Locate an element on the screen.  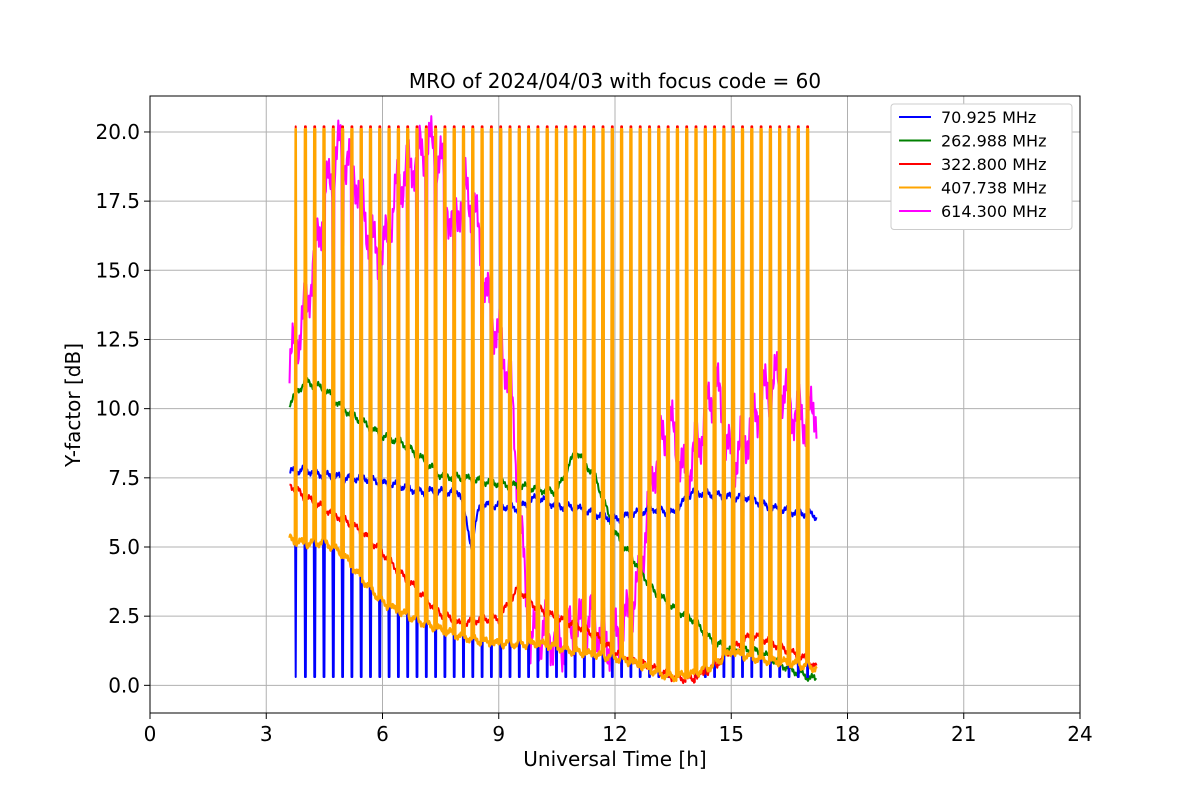
legend-label: 614.300 MHz is located at coordinates (993, 211).